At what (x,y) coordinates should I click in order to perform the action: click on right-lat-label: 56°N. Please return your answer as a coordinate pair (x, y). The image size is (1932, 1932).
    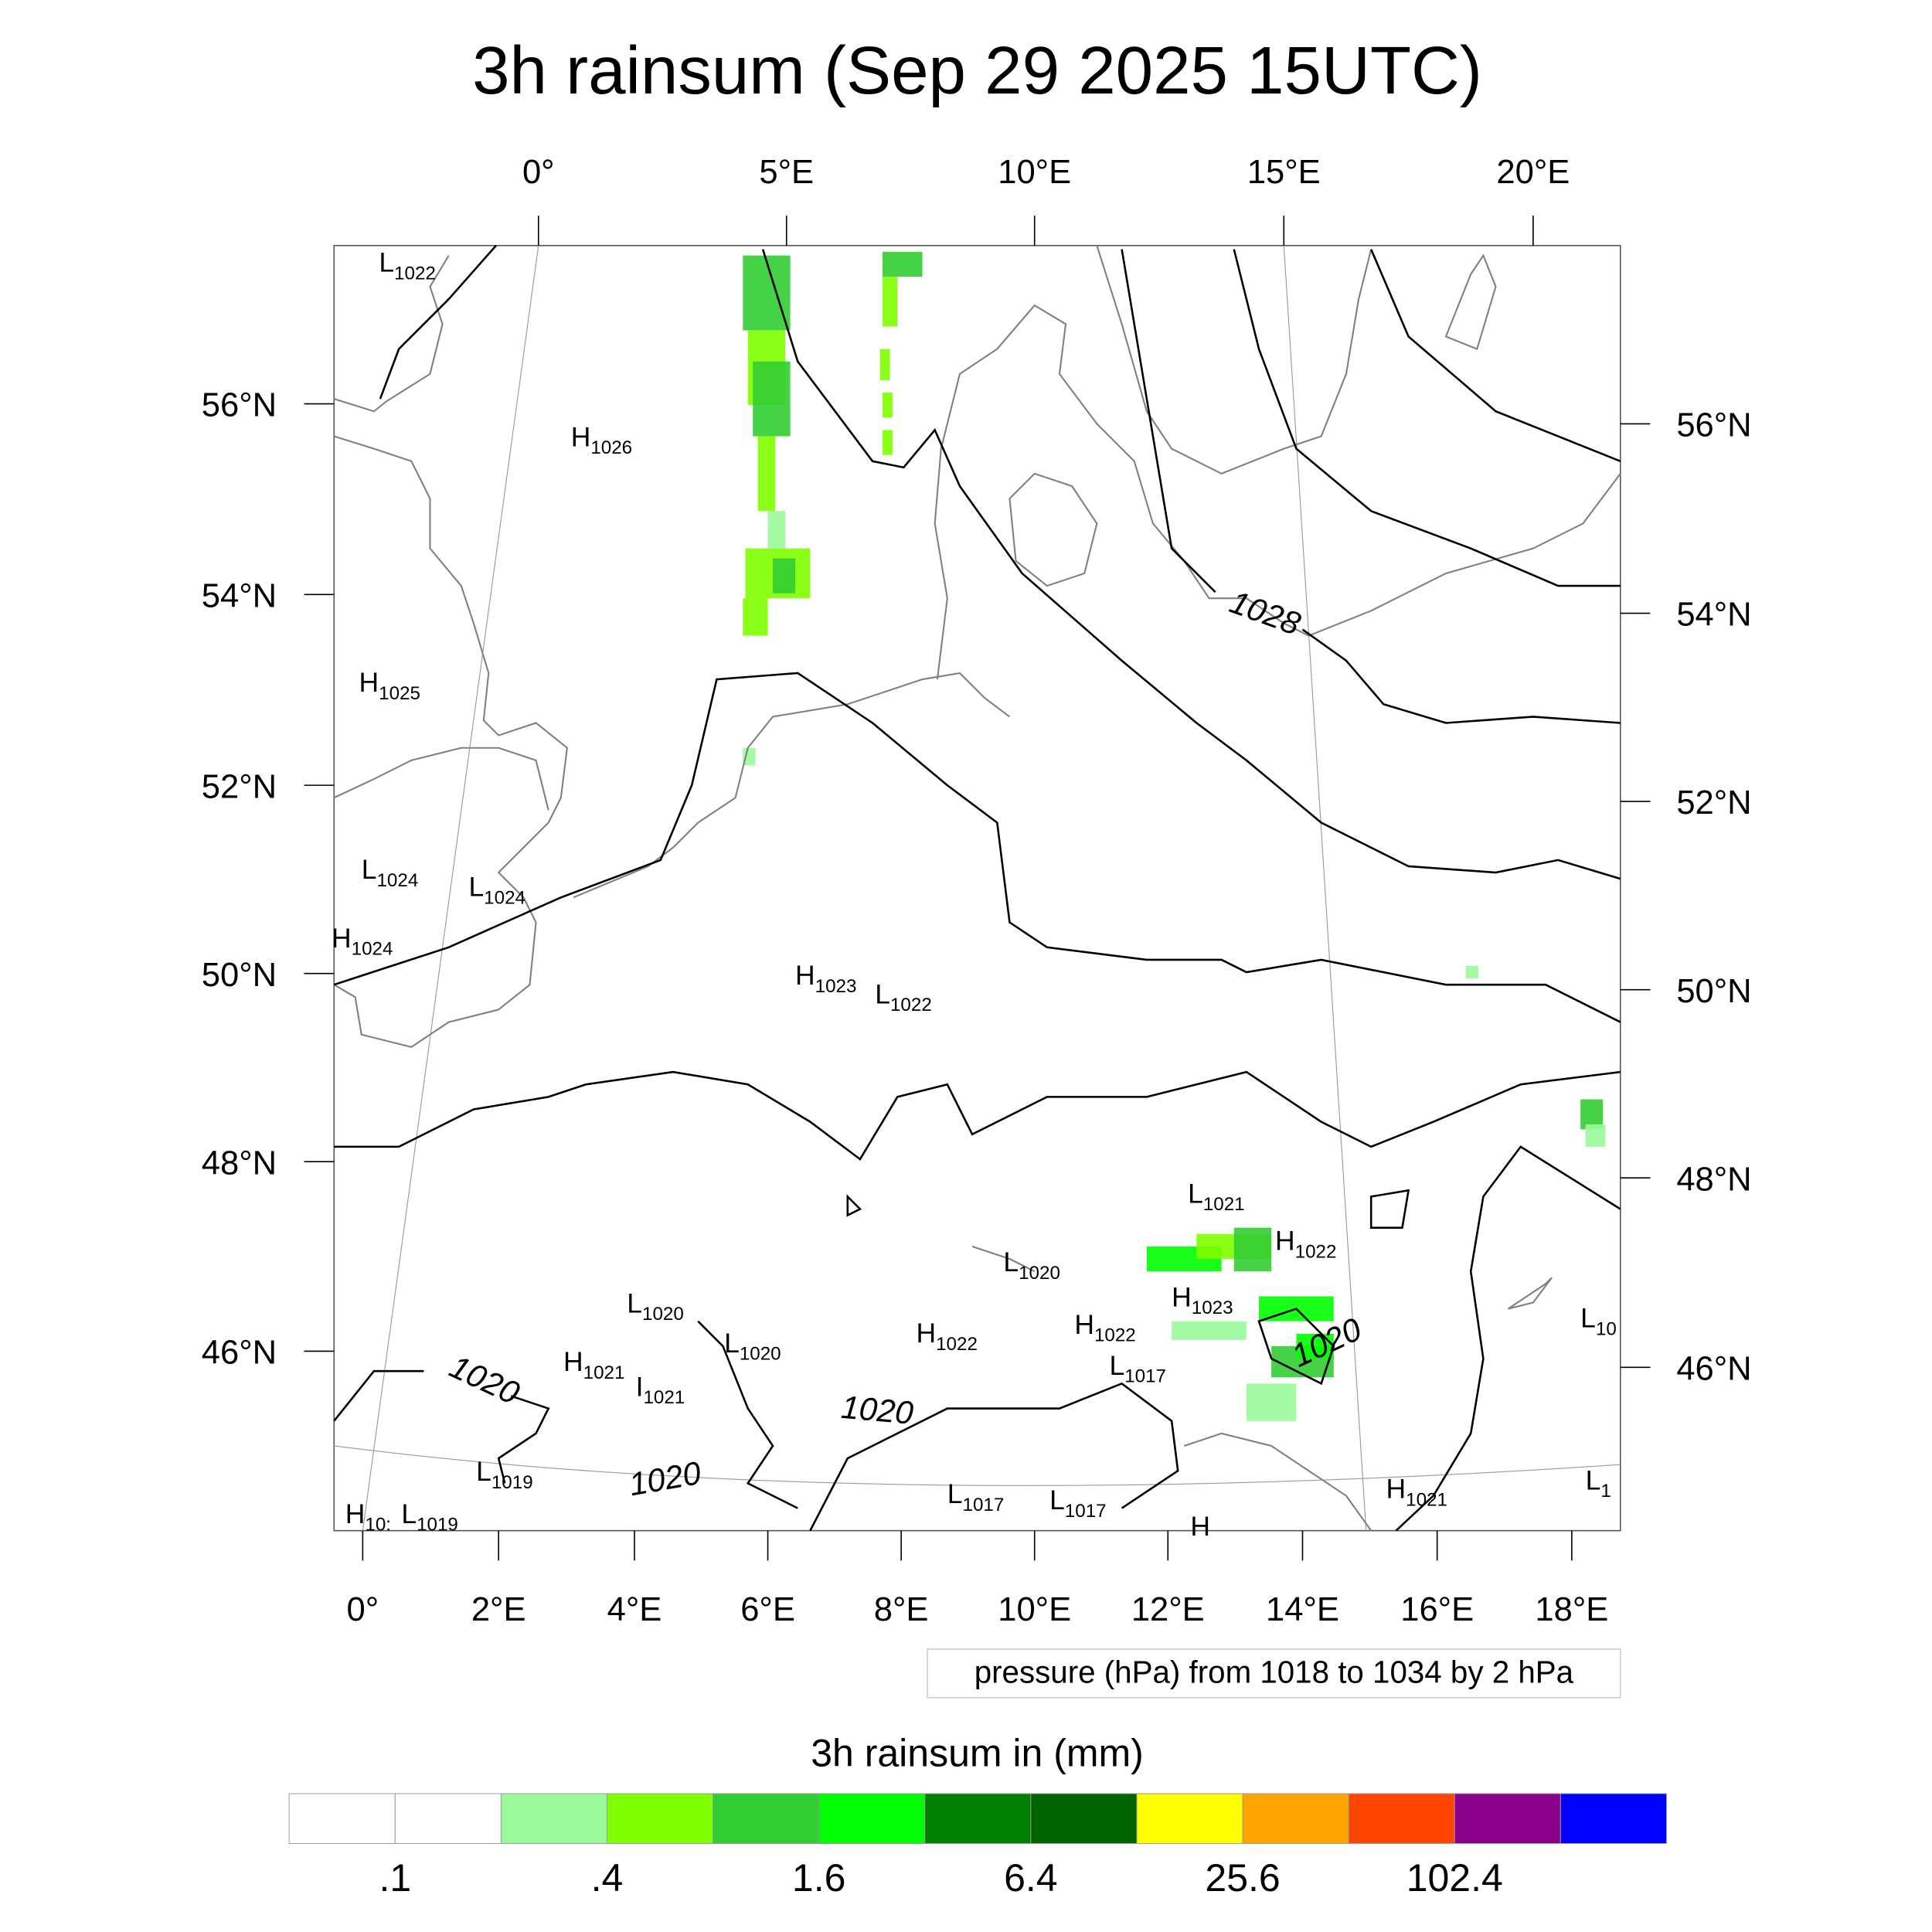
    Looking at the image, I should click on (1714, 425).